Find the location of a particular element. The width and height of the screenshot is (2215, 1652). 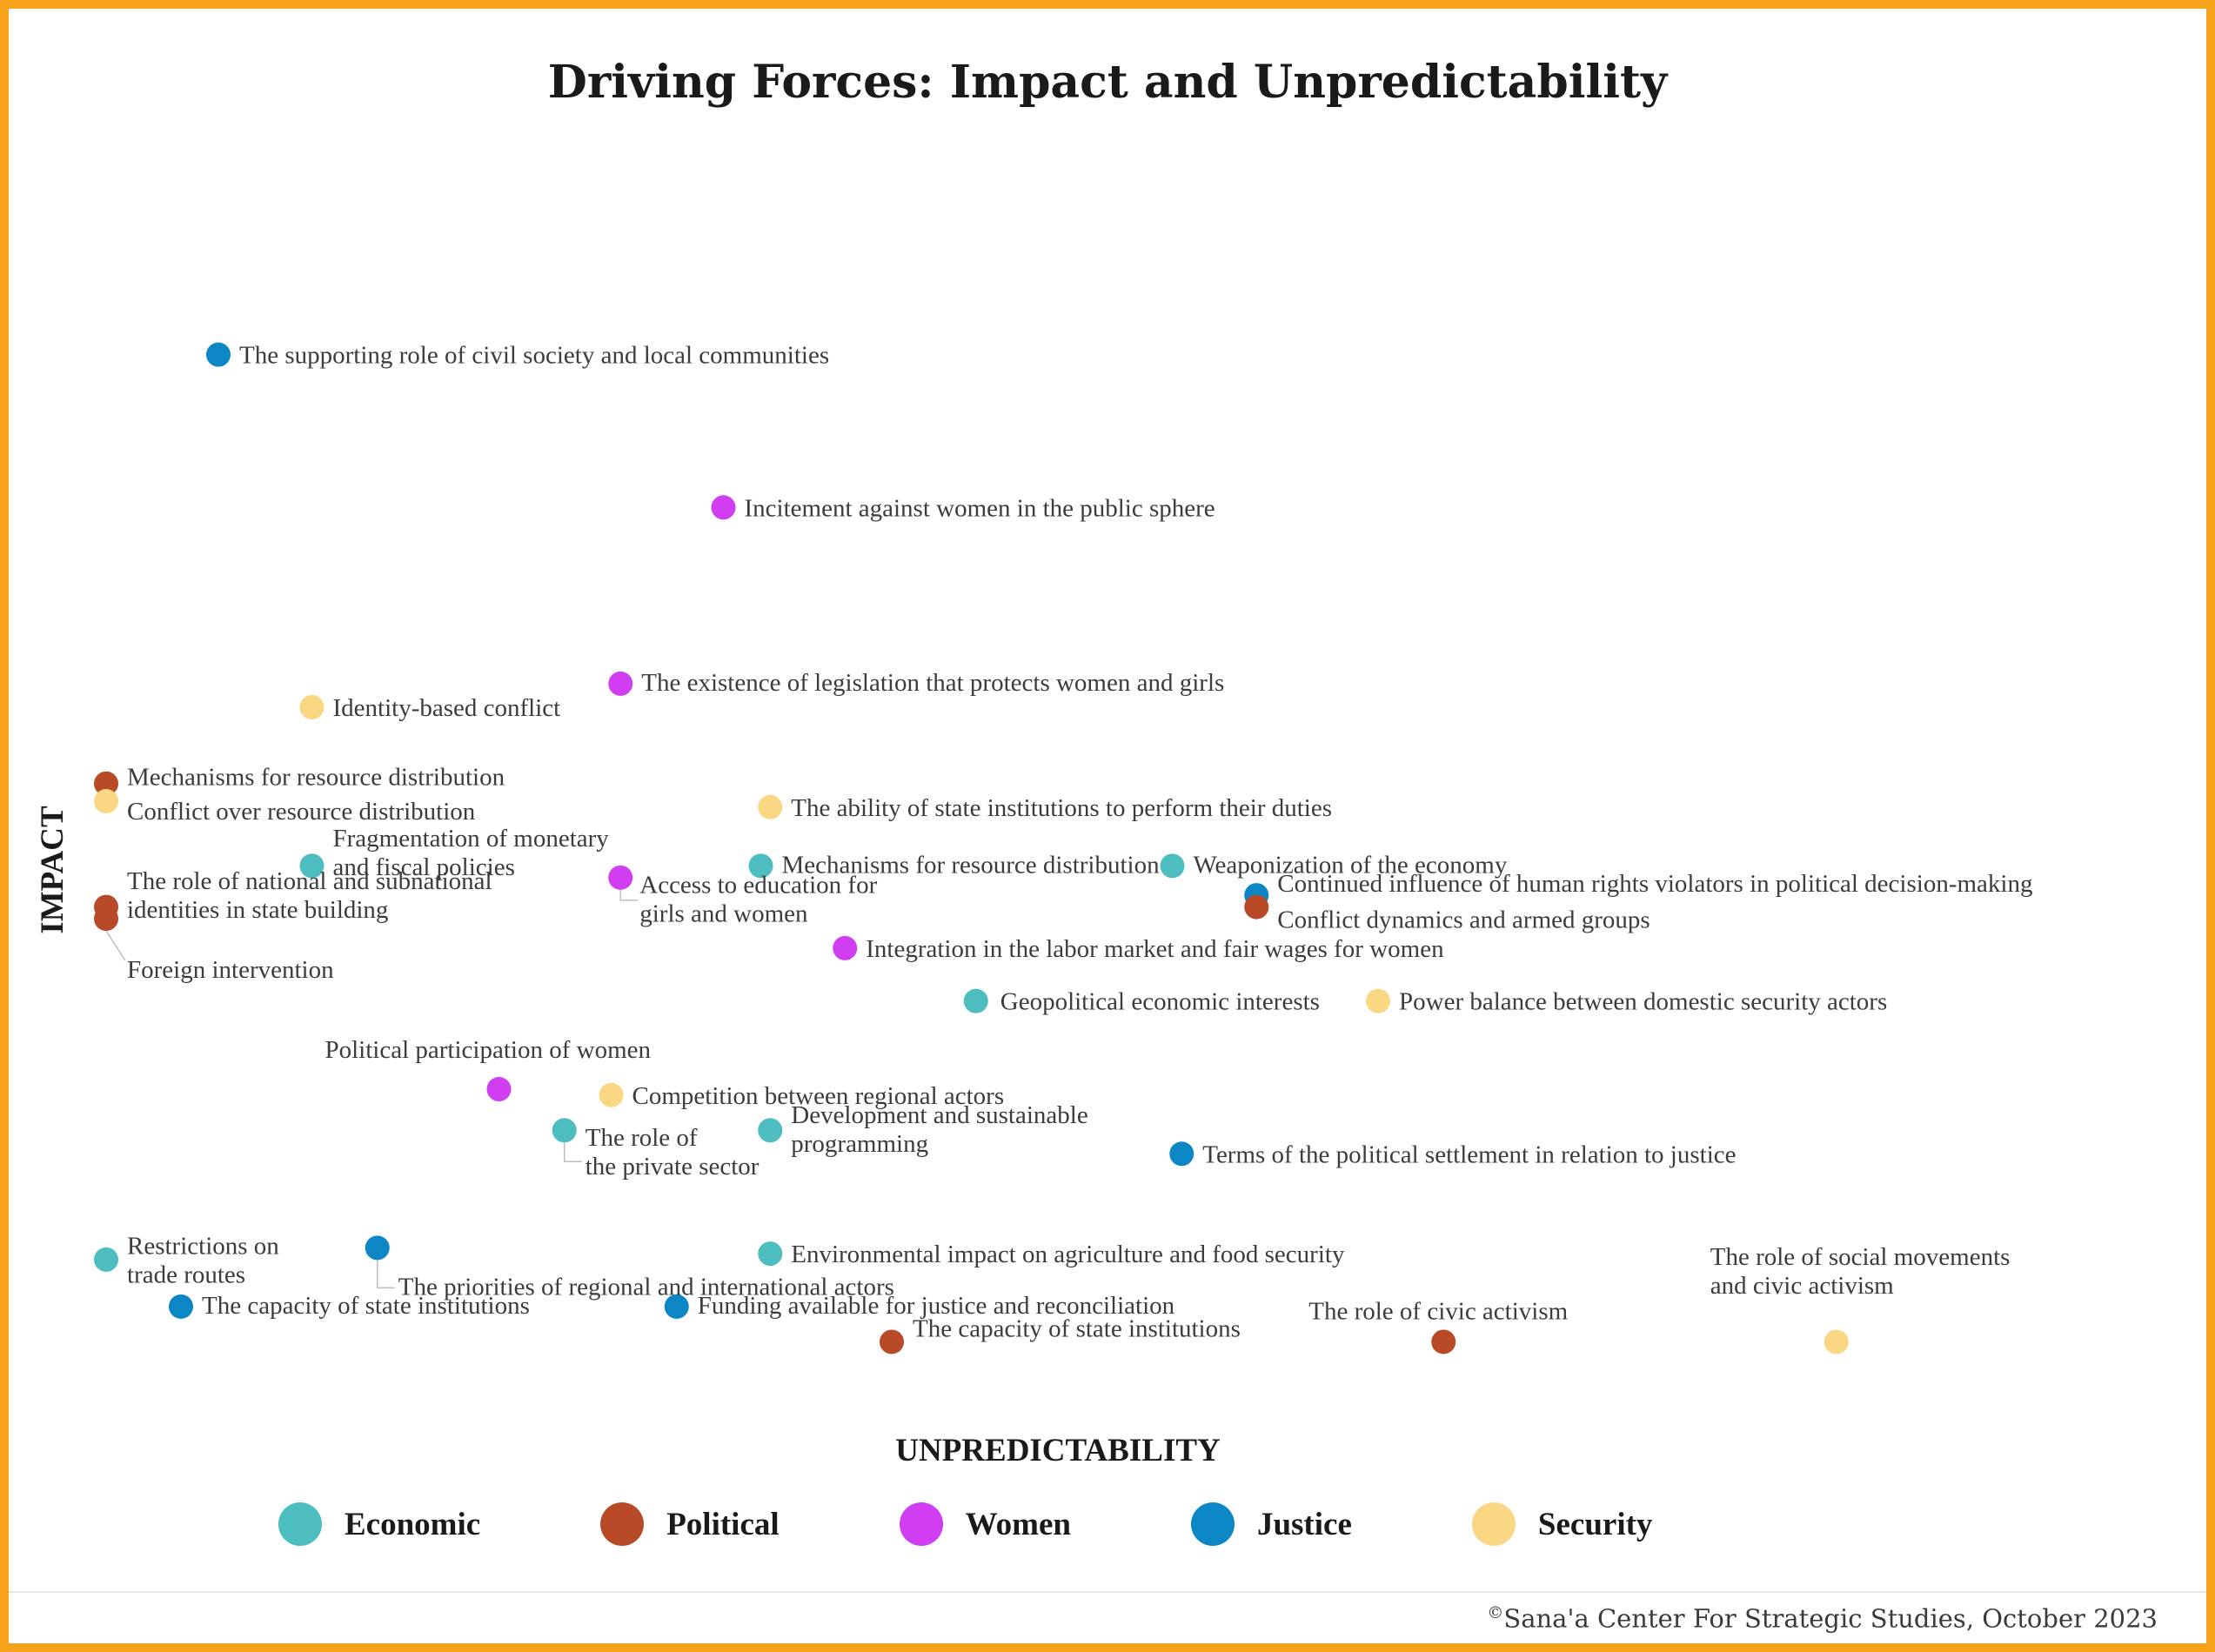

point-label: Weaponization of the economy is located at coordinates (1351, 865).